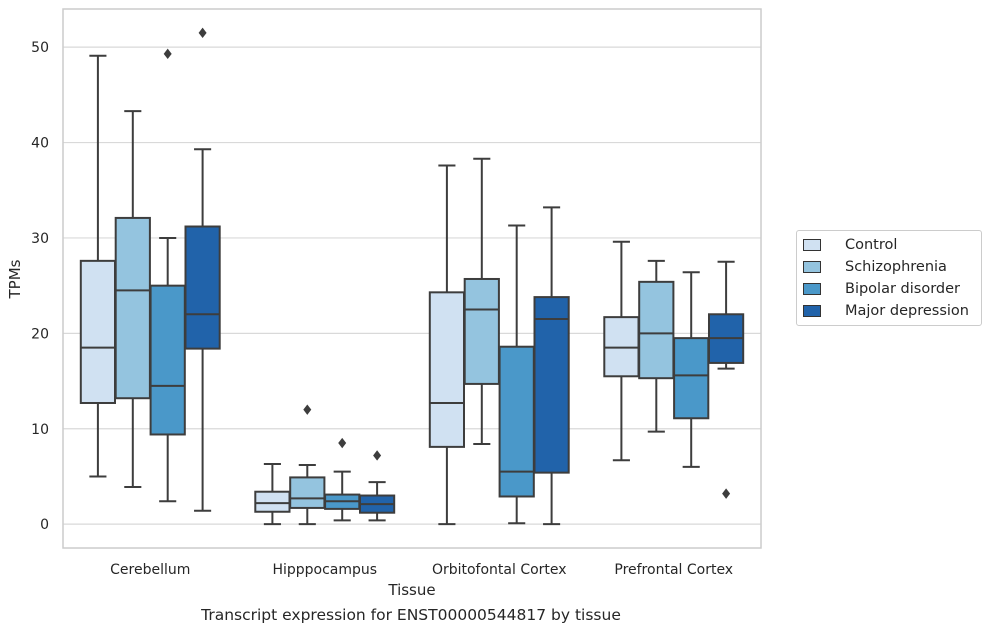 Image resolution: width=993 pixels, height=634 pixels. I want to click on y-tick-label: 30, so click(40, 239).